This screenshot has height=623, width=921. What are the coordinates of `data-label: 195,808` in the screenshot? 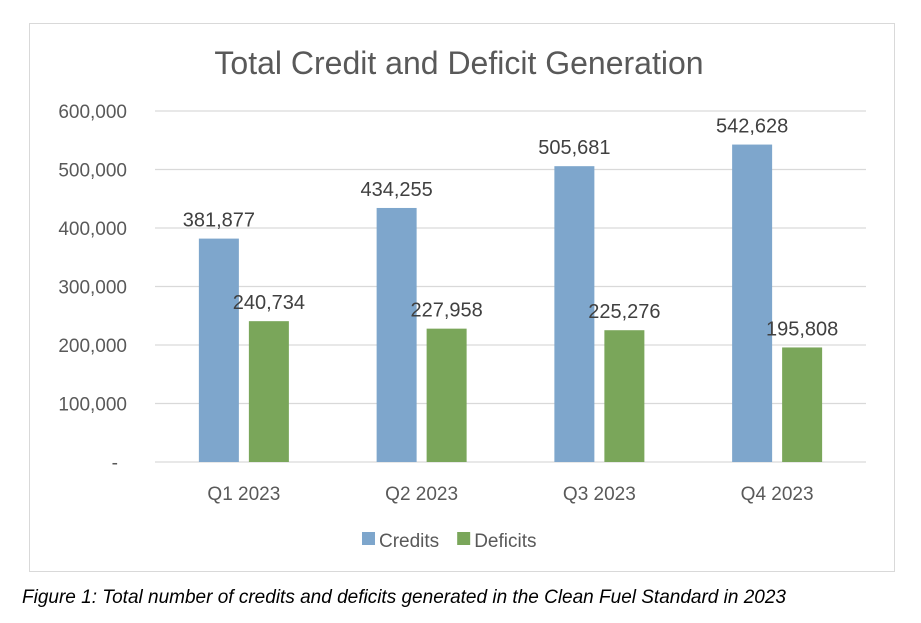 It's located at (802, 329).